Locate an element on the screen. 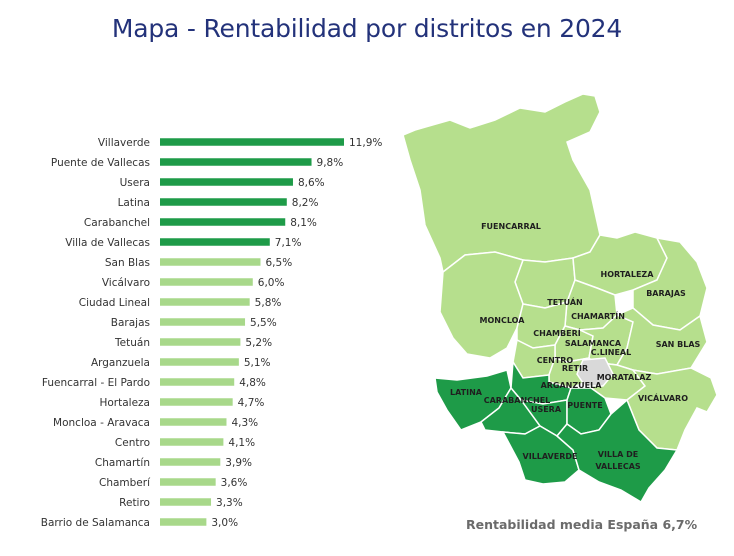 The image size is (734, 556). map-label-chamberi: CHAMBERÍ is located at coordinates (556, 332).